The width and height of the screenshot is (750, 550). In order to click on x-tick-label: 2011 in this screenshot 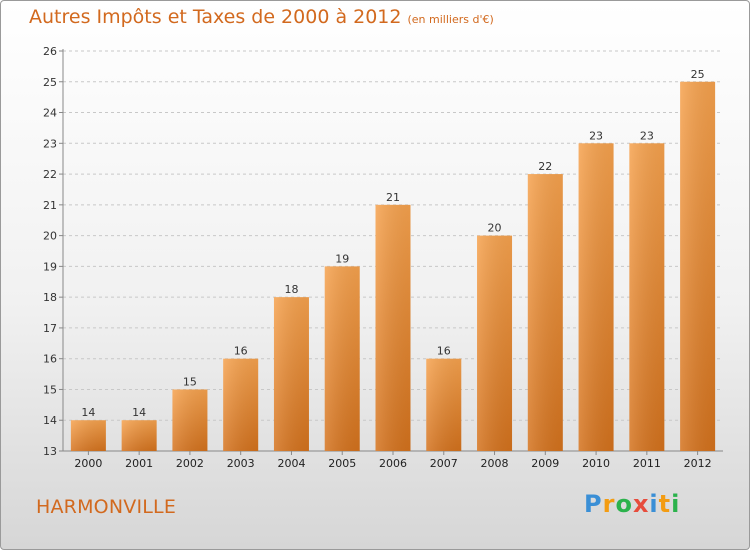, I will do `click(647, 463)`.